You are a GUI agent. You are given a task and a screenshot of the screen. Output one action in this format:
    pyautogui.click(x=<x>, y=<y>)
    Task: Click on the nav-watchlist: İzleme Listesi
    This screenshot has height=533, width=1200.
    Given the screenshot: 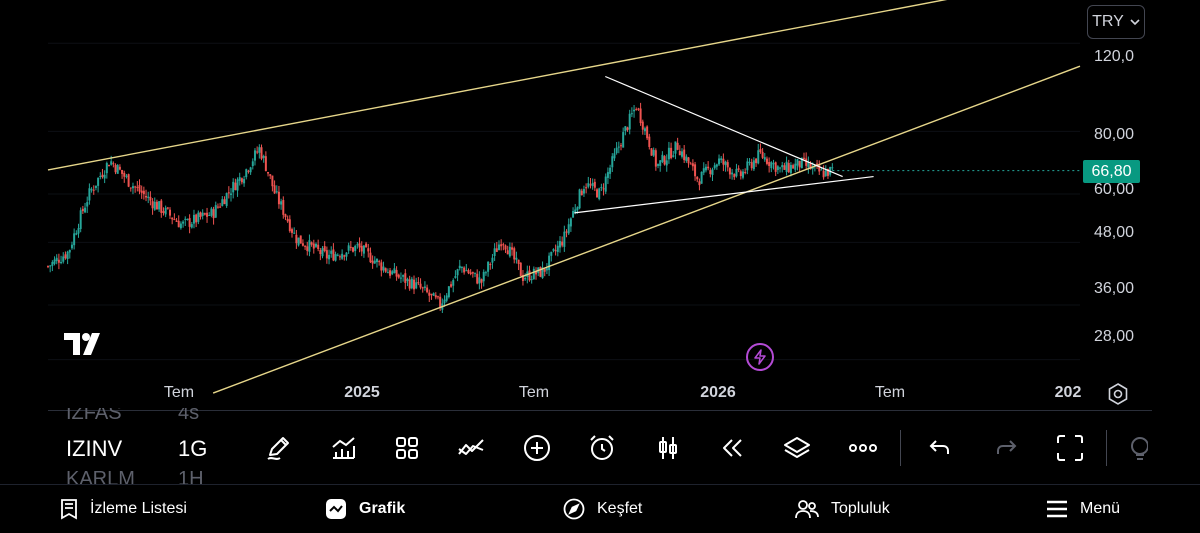 What is the action you would take?
    pyautogui.click(x=123, y=509)
    